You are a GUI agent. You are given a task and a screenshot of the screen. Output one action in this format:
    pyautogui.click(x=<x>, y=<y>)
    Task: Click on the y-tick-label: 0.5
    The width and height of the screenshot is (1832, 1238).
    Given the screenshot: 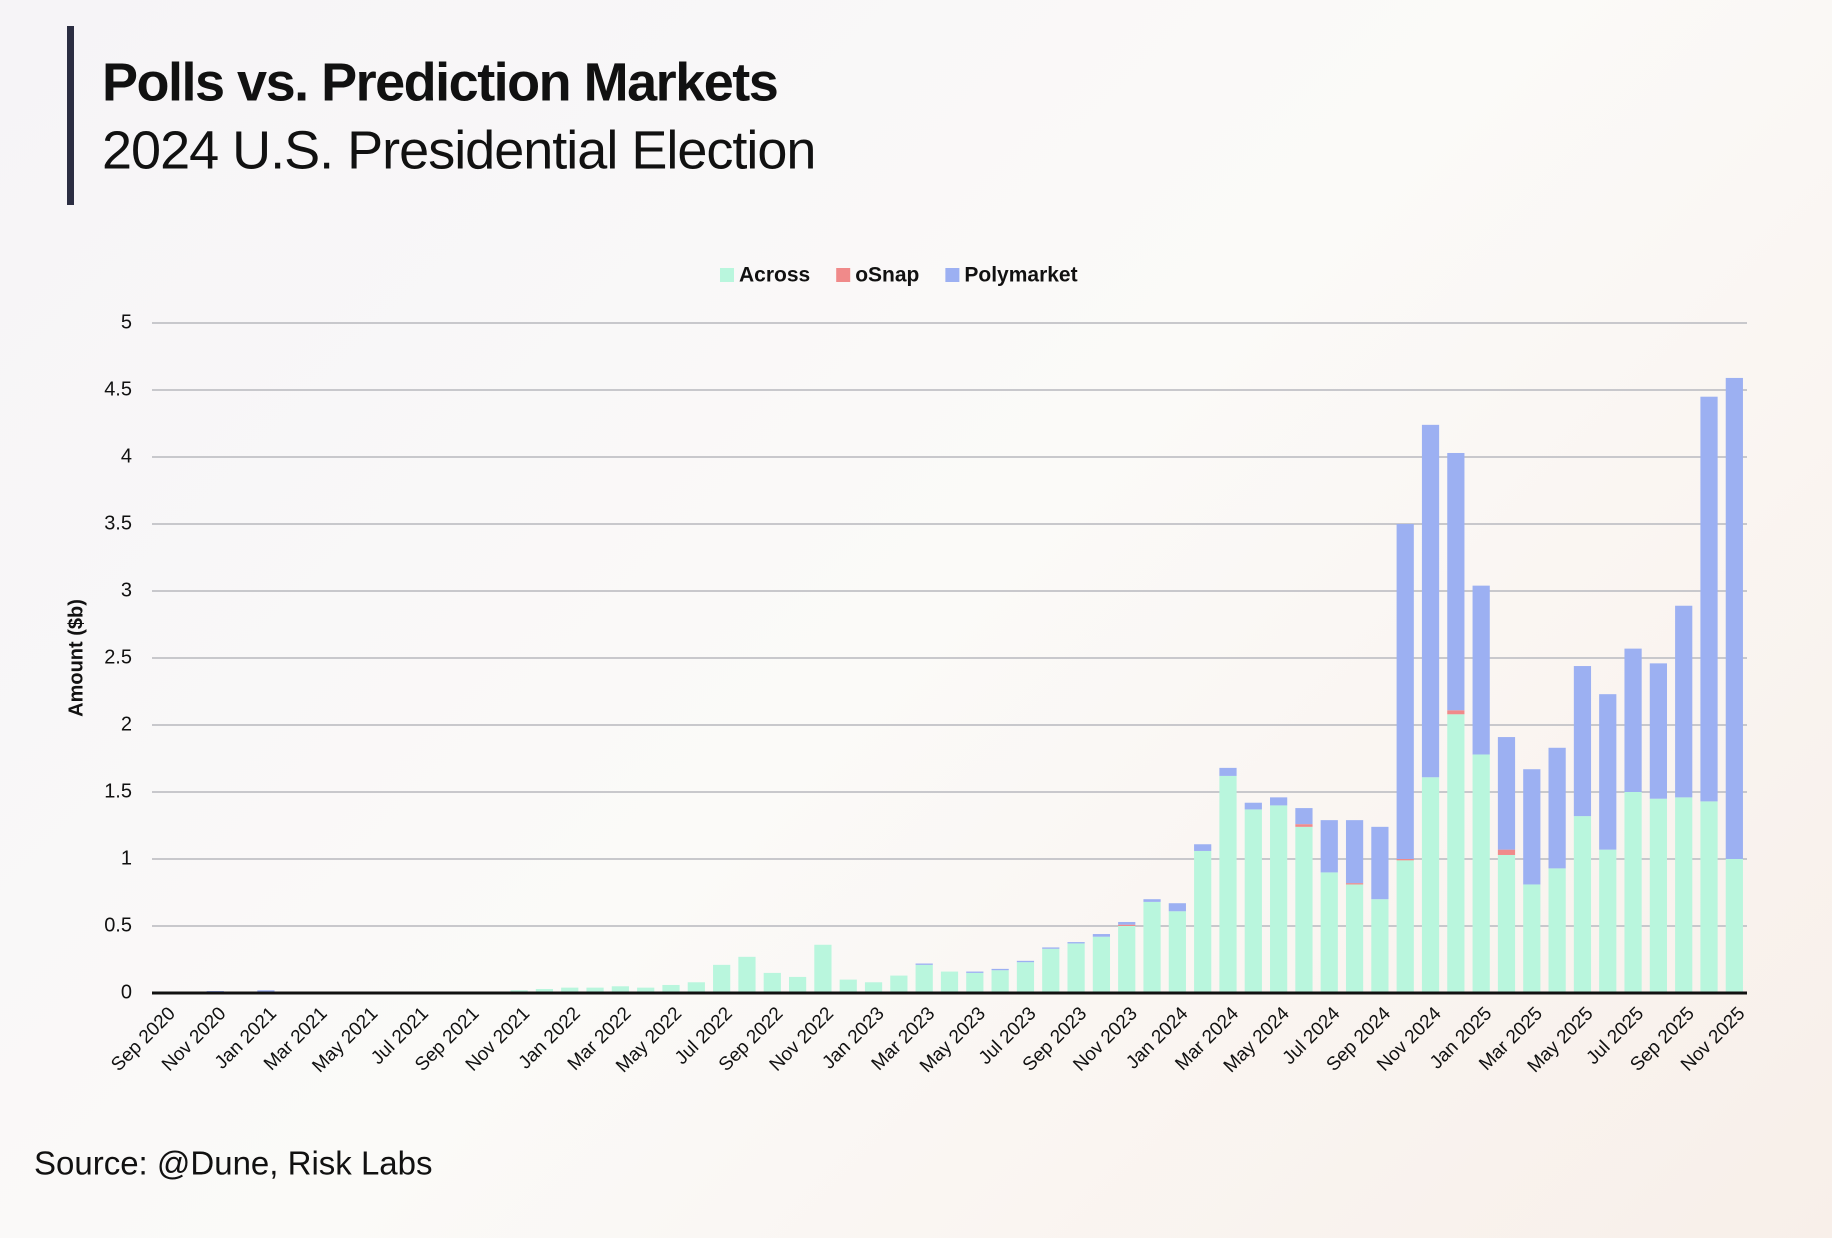 What is the action you would take?
    pyautogui.click(x=118, y=925)
    